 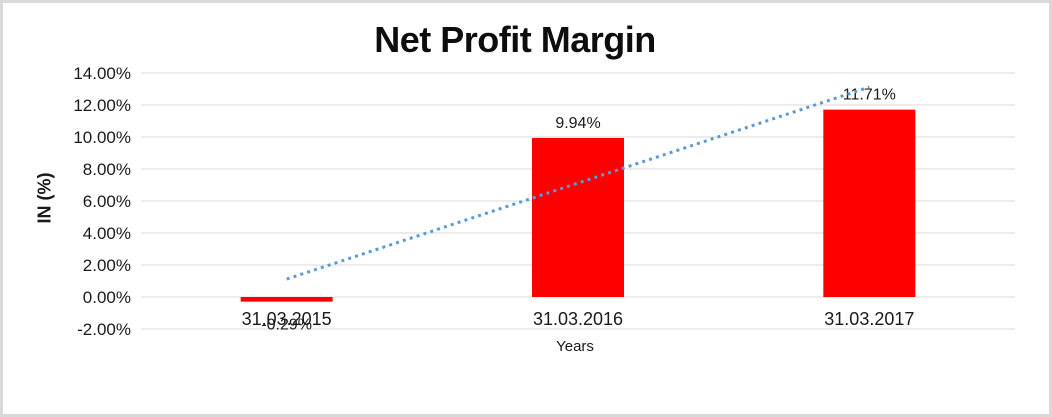 What do you see at coordinates (107, 169) in the screenshot?
I see `y-tick-label: 8.00%` at bounding box center [107, 169].